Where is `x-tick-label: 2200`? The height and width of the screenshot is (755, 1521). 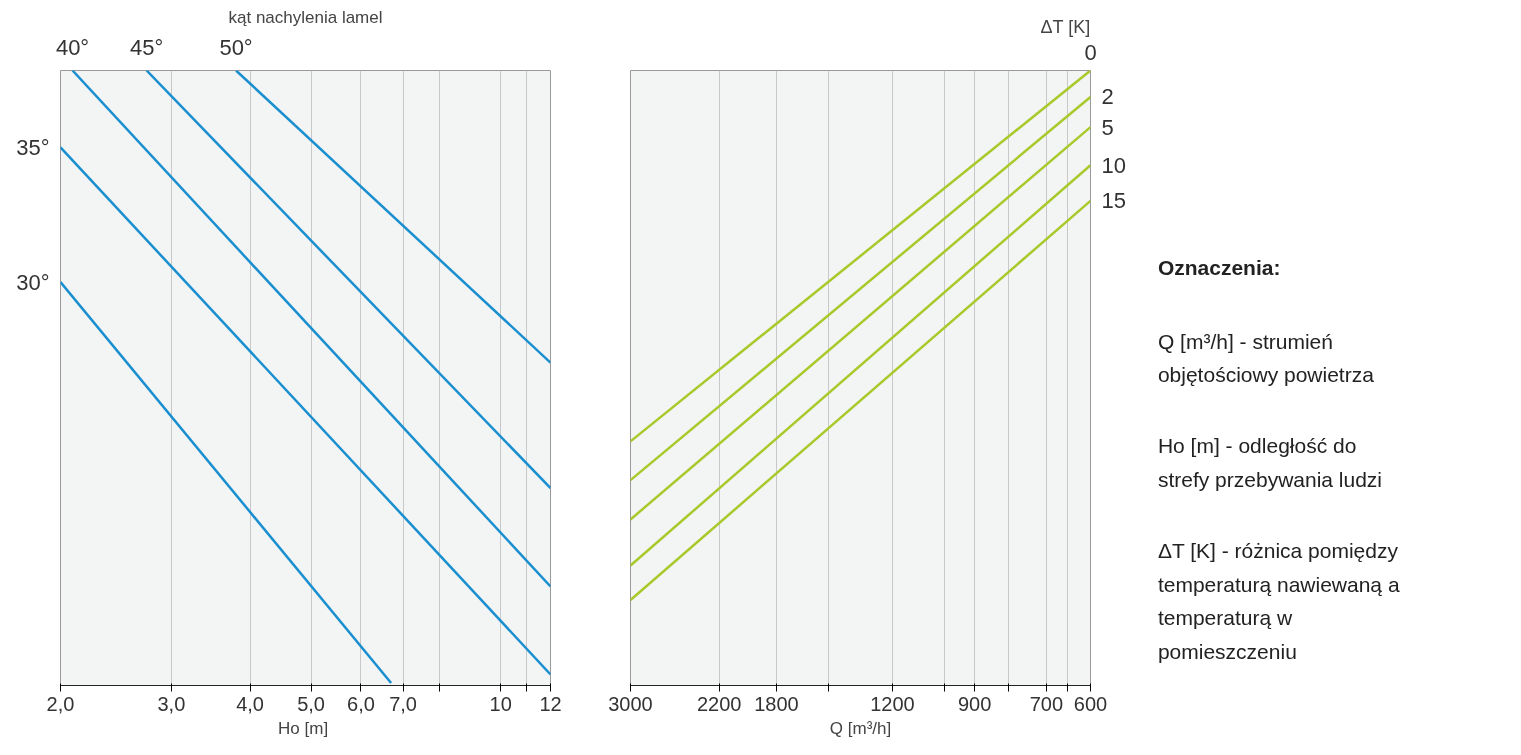
x-tick-label: 2200 is located at coordinates (719, 703).